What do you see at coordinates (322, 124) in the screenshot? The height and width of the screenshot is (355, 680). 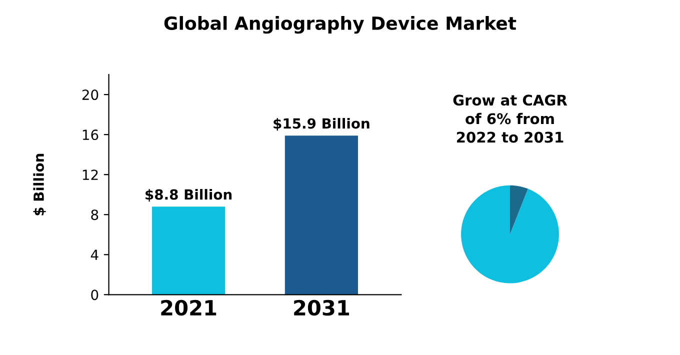 I see `data-label: $15.9 Billion` at bounding box center [322, 124].